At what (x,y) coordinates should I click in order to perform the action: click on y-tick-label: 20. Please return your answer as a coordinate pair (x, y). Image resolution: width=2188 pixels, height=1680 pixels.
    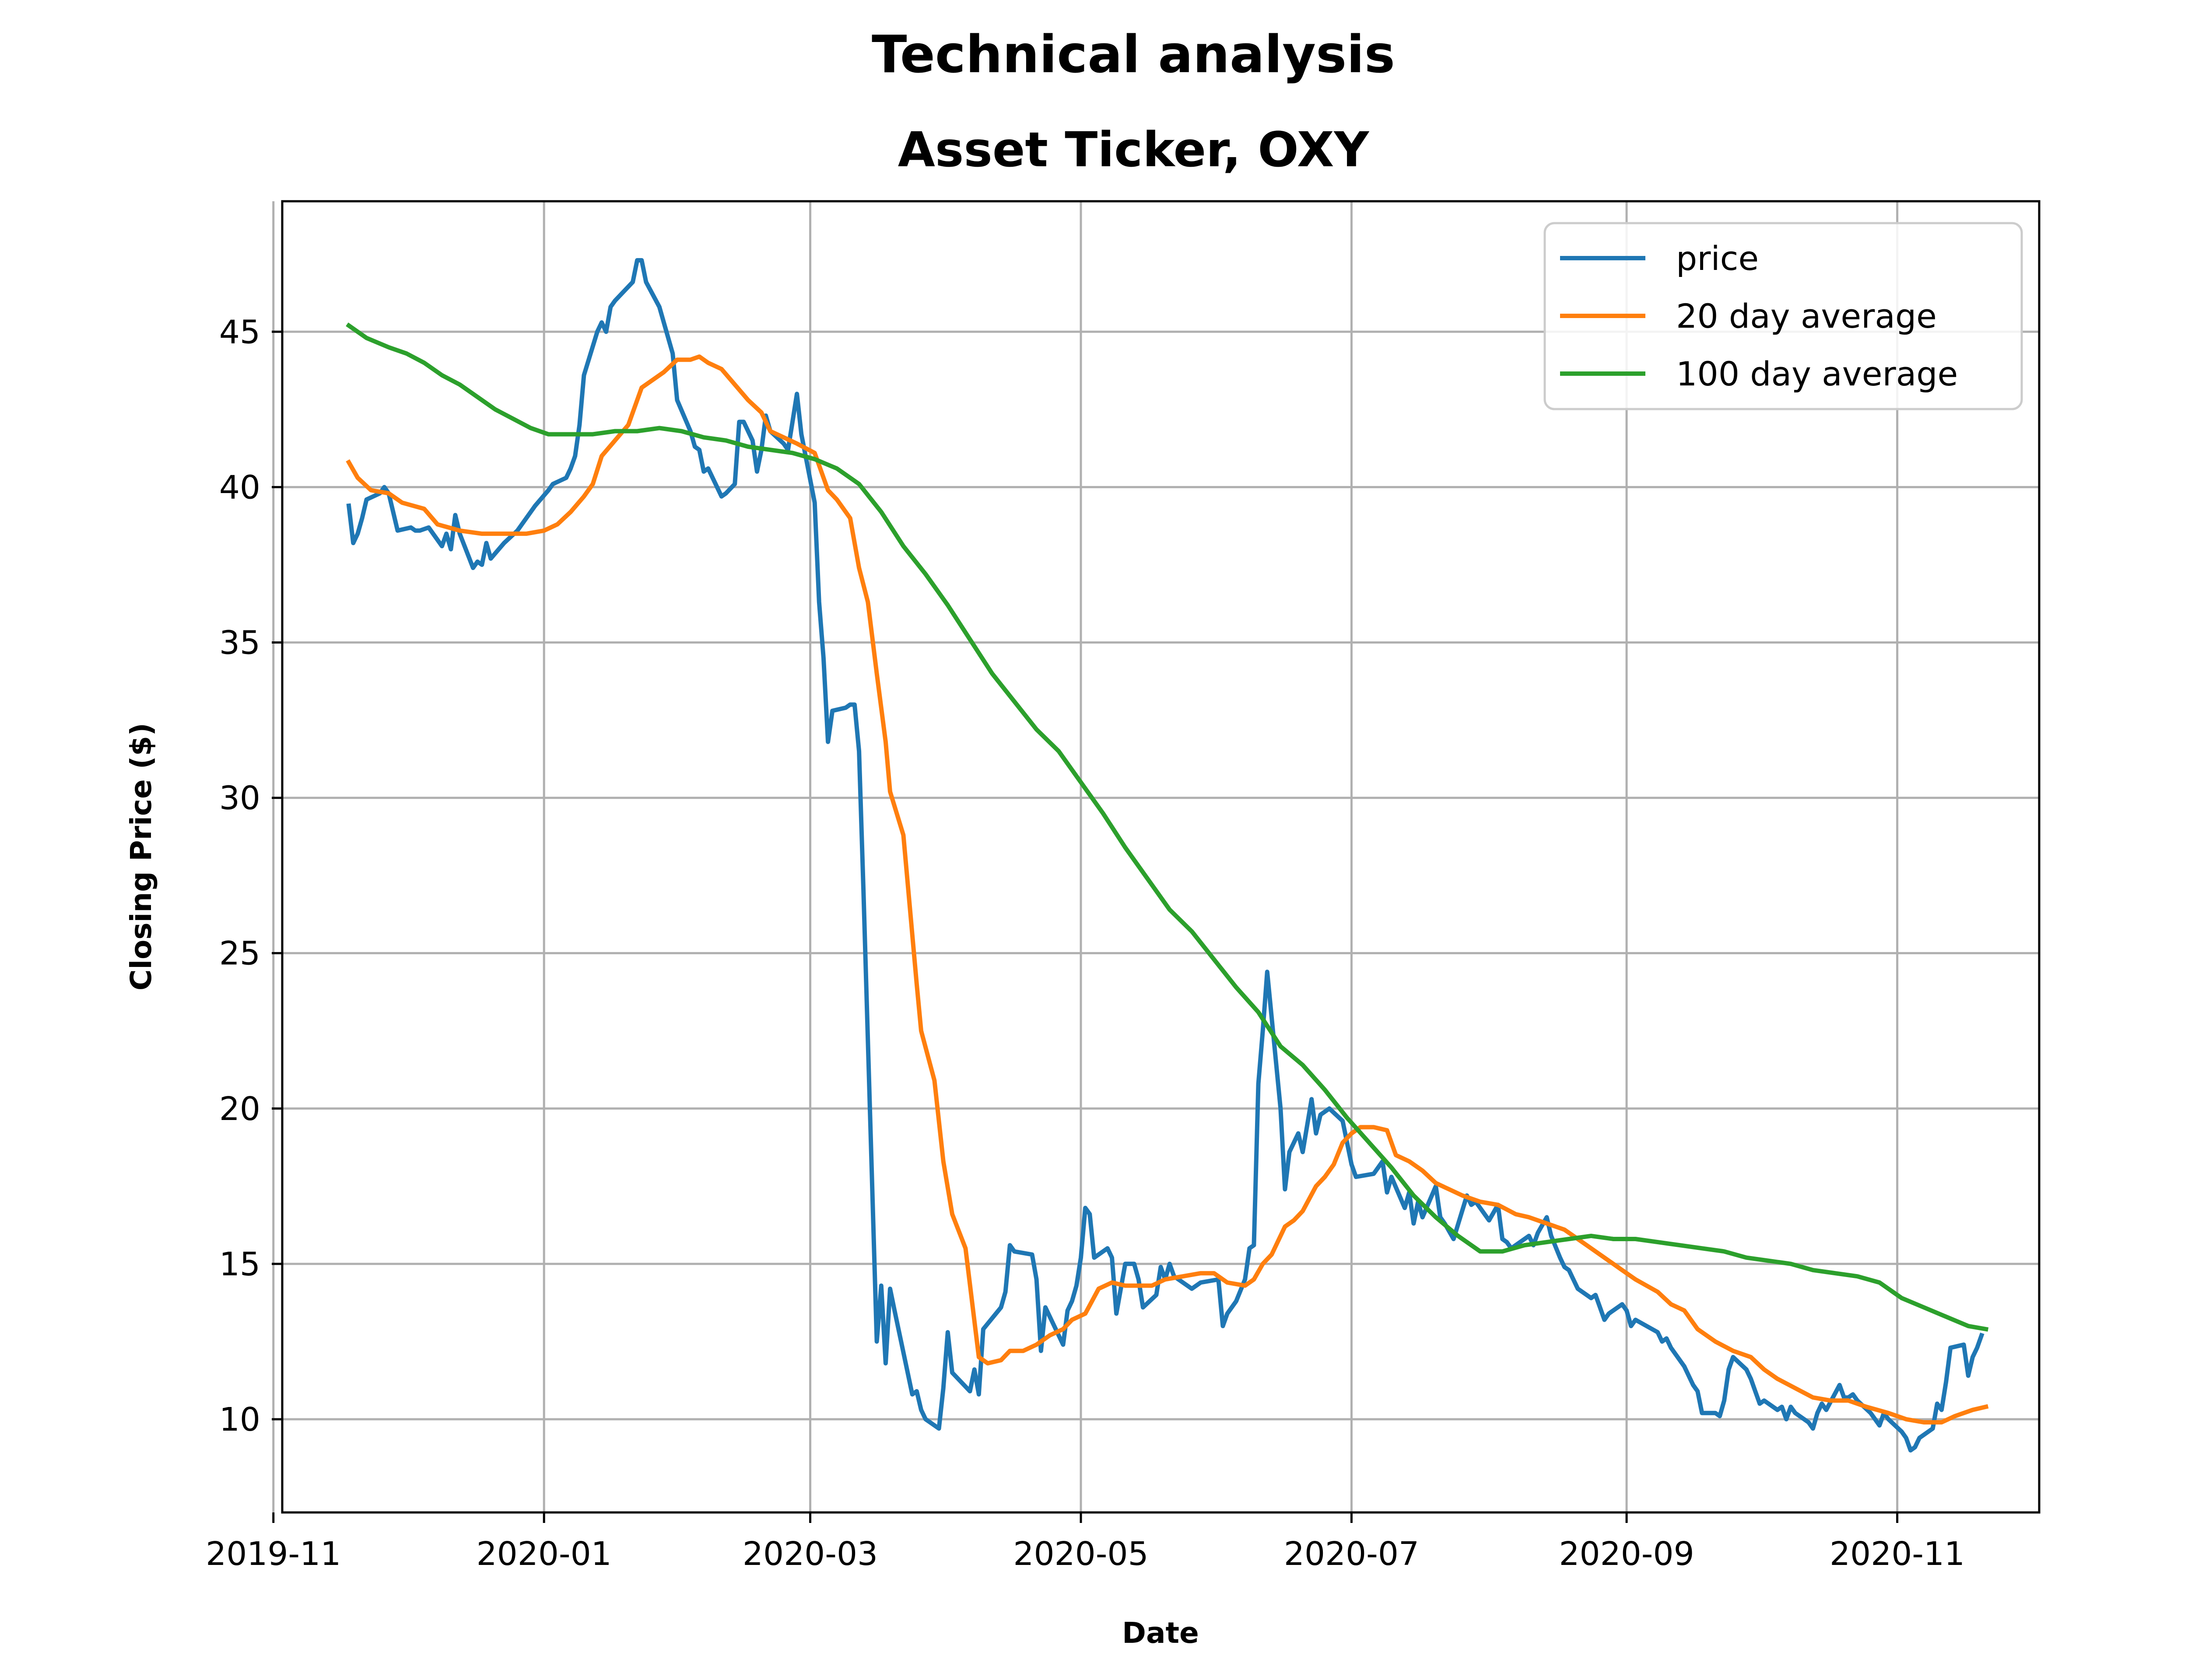
    Looking at the image, I should click on (240, 1109).